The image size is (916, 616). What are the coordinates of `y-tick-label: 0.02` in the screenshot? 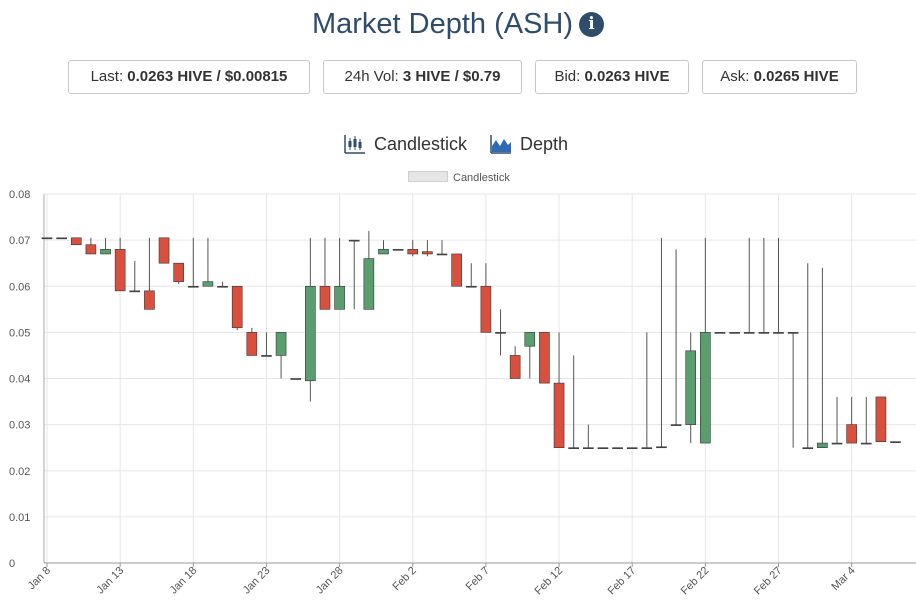 It's located at (19, 472).